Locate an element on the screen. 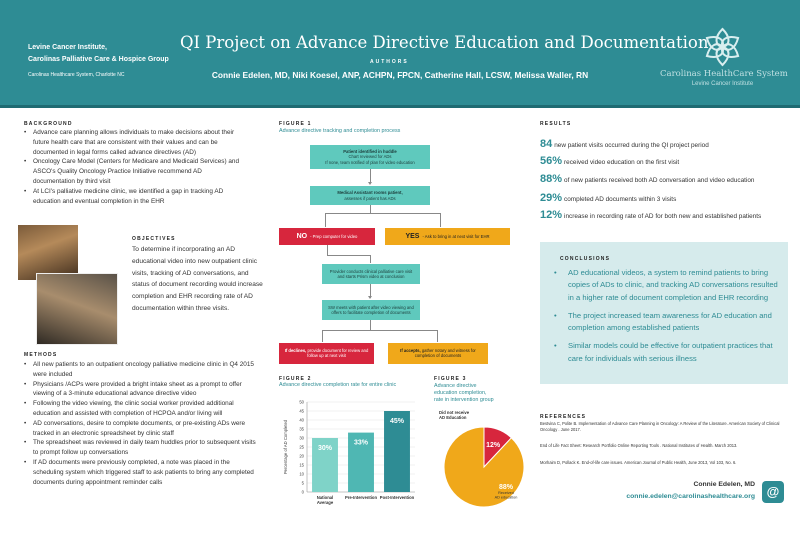 The height and width of the screenshot is (534, 800). y-tick-label: 50 is located at coordinates (301, 402).